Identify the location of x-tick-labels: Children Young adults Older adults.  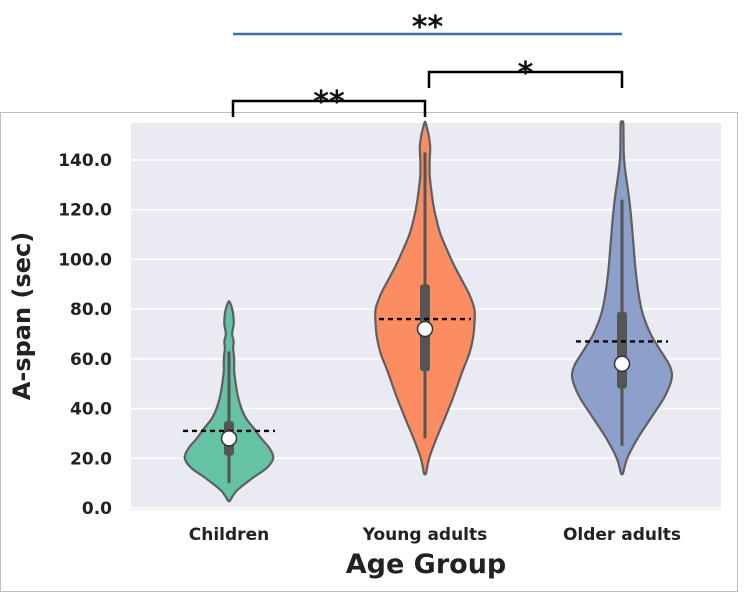
(435, 535).